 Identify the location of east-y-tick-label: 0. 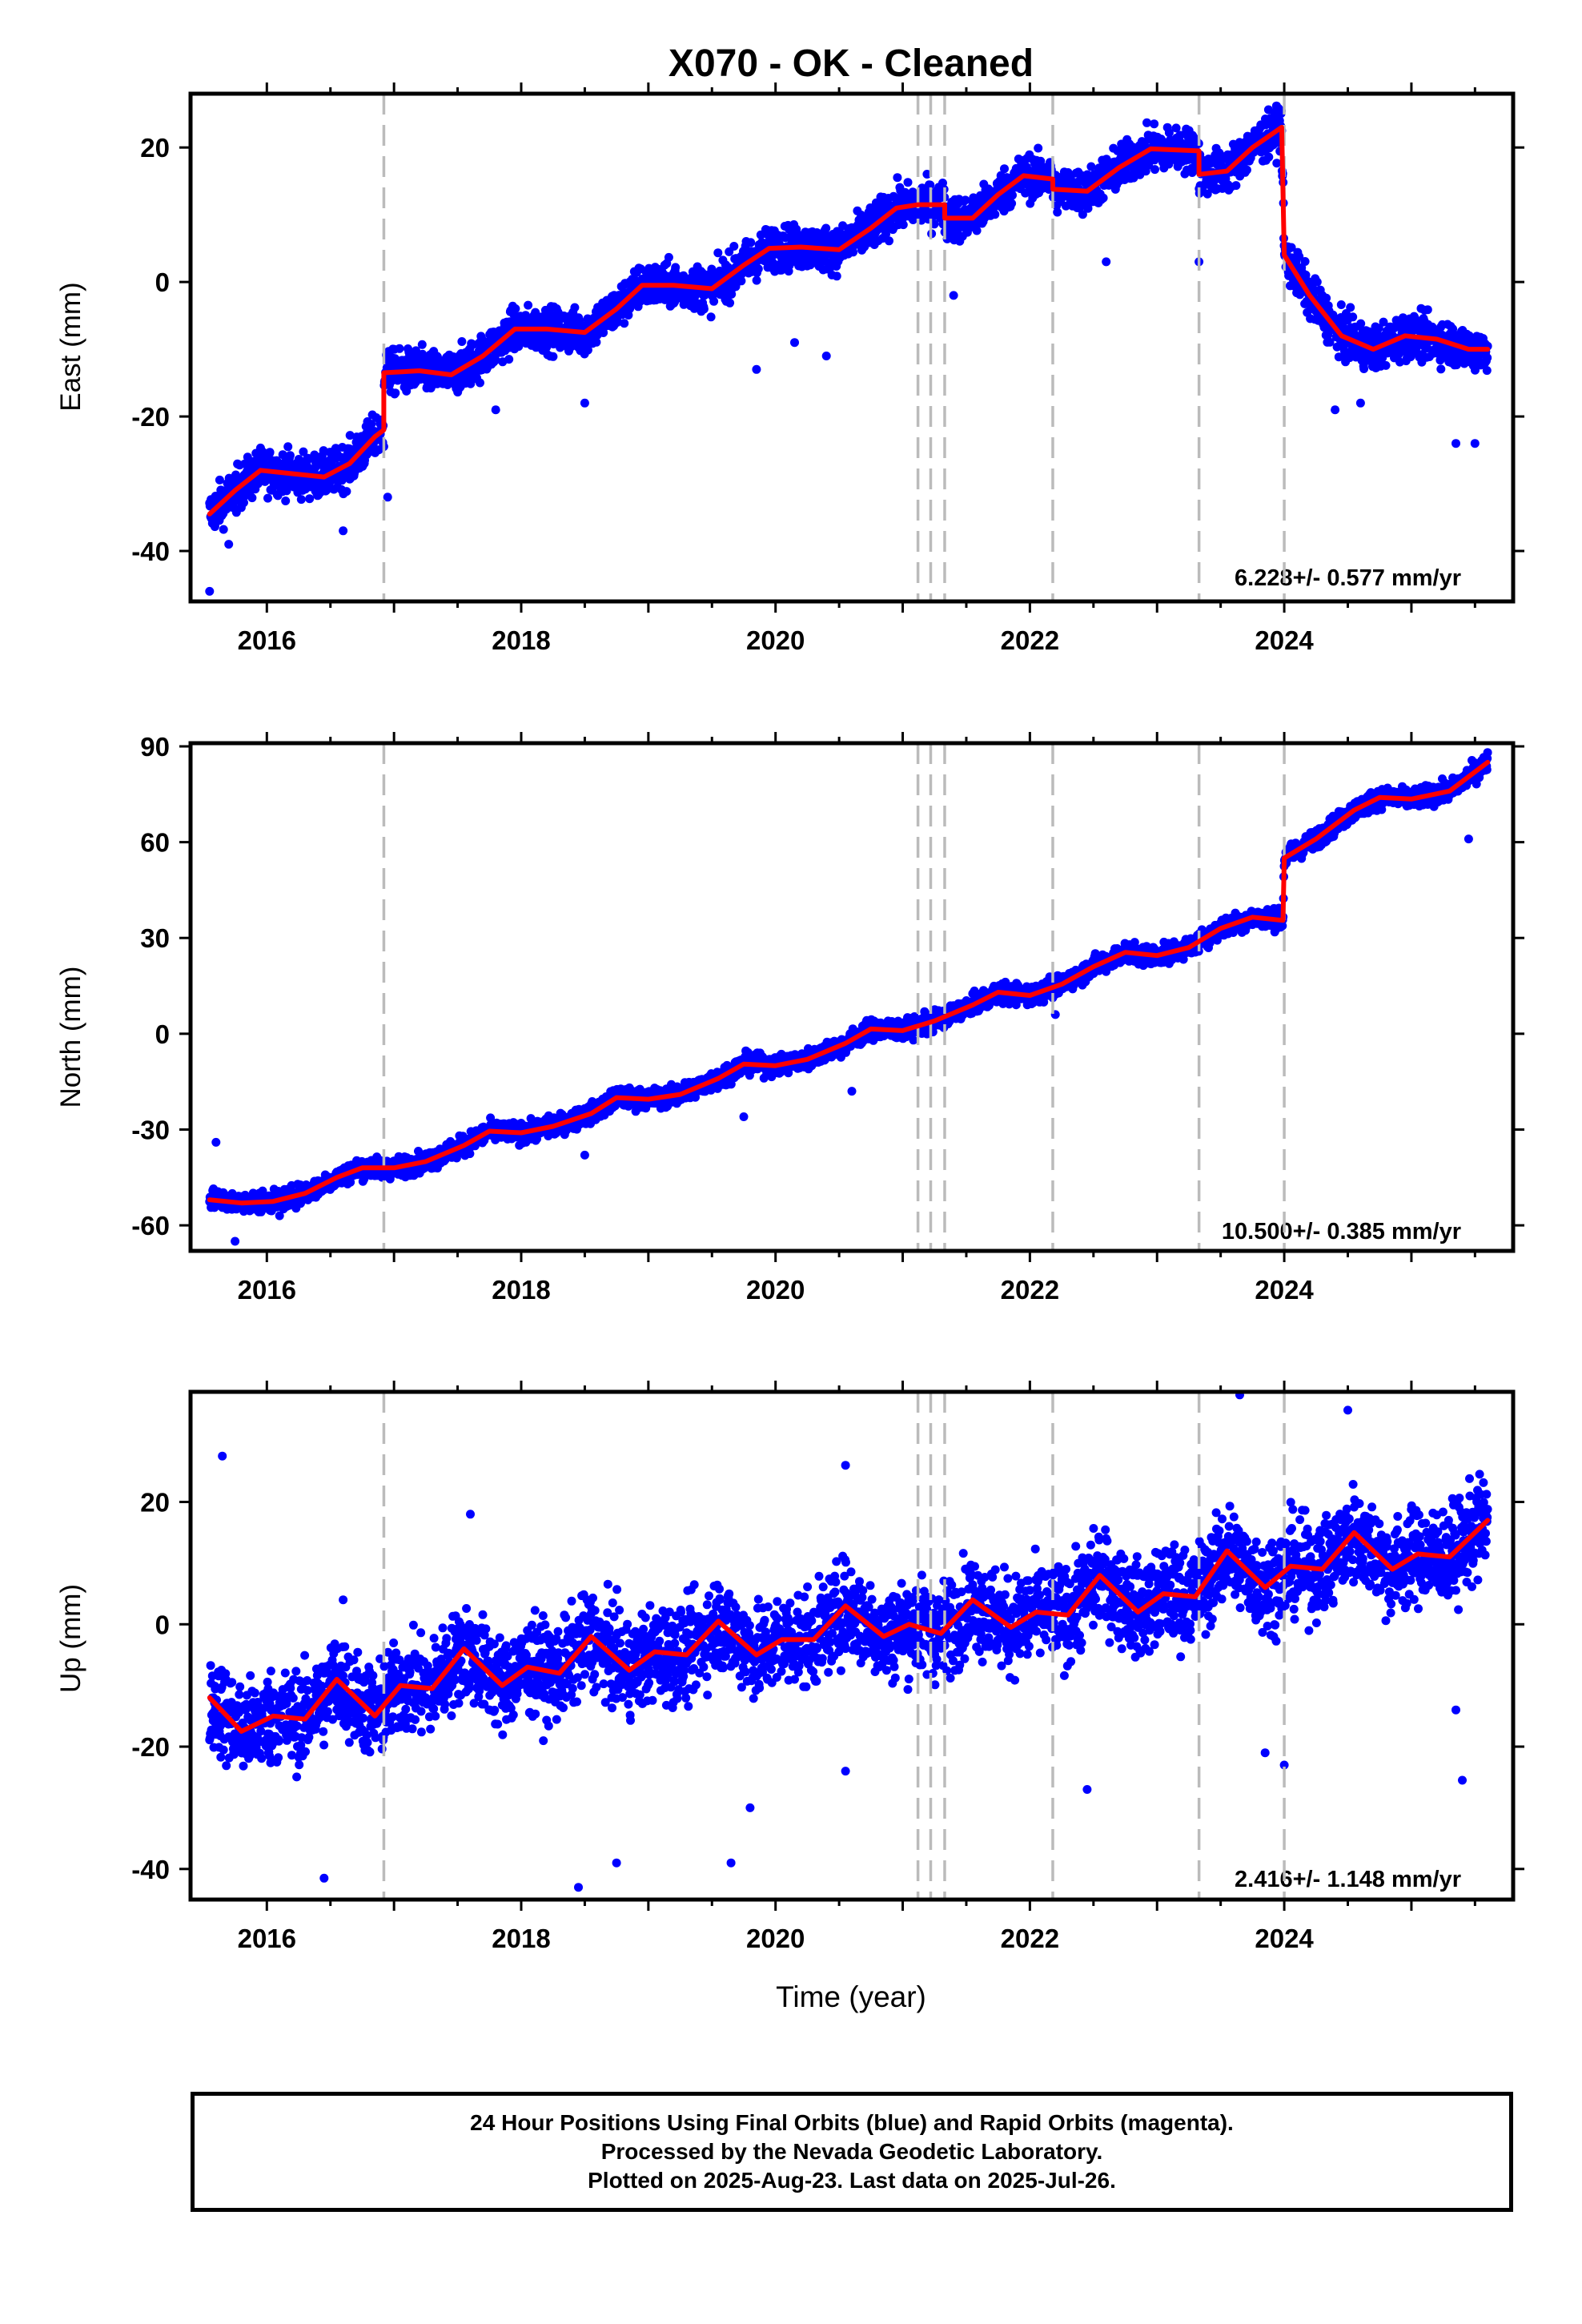
(162, 282).